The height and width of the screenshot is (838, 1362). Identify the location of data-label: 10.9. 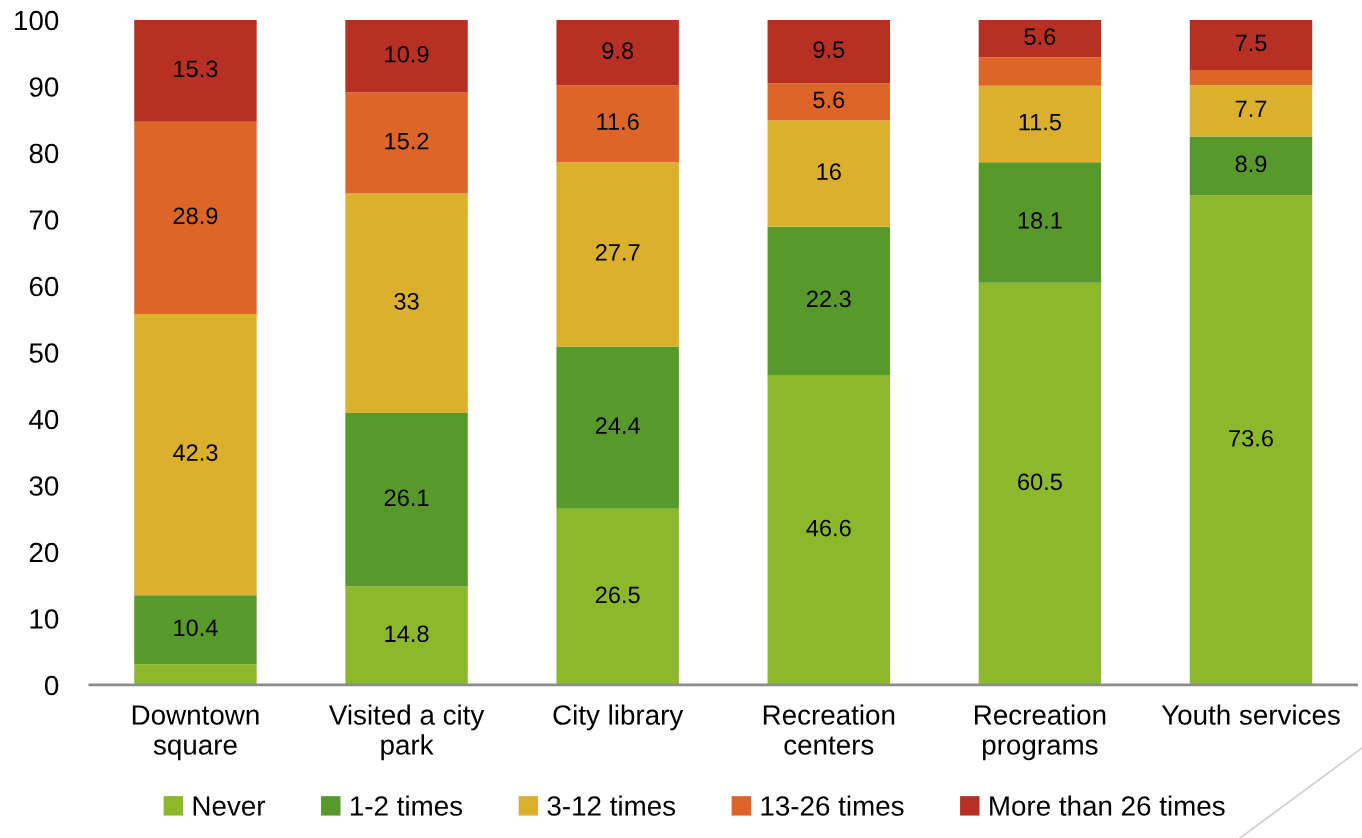
(407, 54).